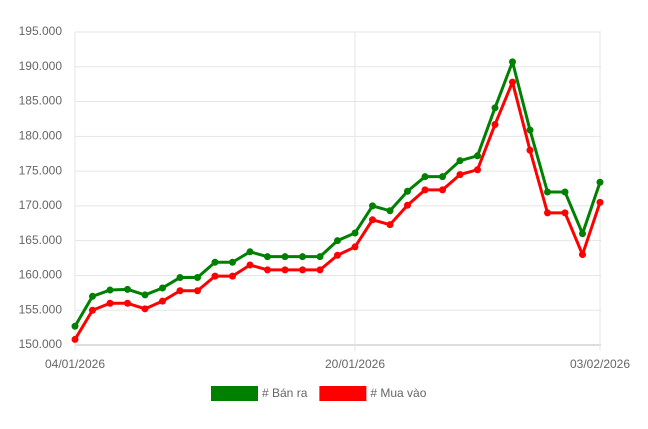 This screenshot has width=648, height=429. Describe the element at coordinates (41, 240) in the screenshot. I see `y-tick-label: 165.000` at that location.